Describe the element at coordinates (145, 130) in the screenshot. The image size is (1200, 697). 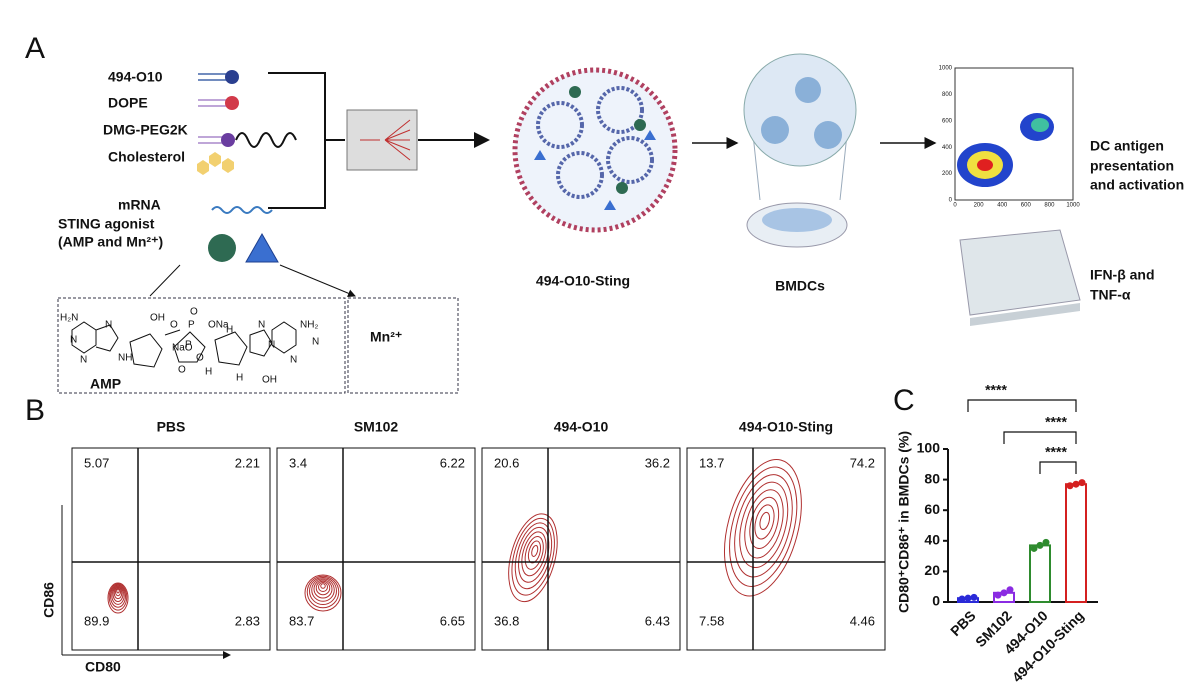
I see `component: DMG-PEG2K` at that location.